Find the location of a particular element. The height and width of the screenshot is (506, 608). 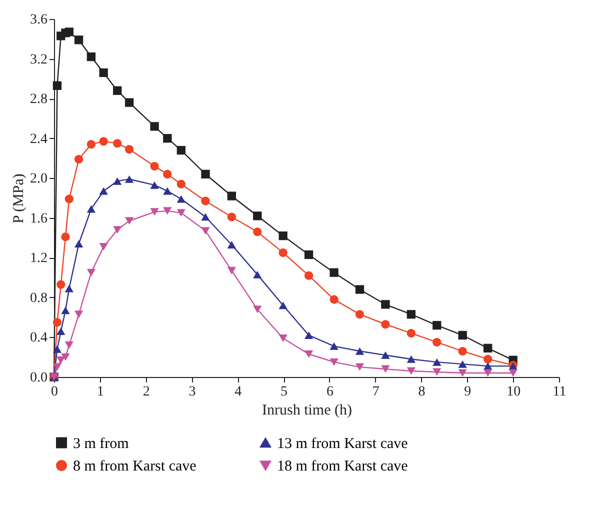

x-axis-title: Inrush time (h) is located at coordinates (307, 410).